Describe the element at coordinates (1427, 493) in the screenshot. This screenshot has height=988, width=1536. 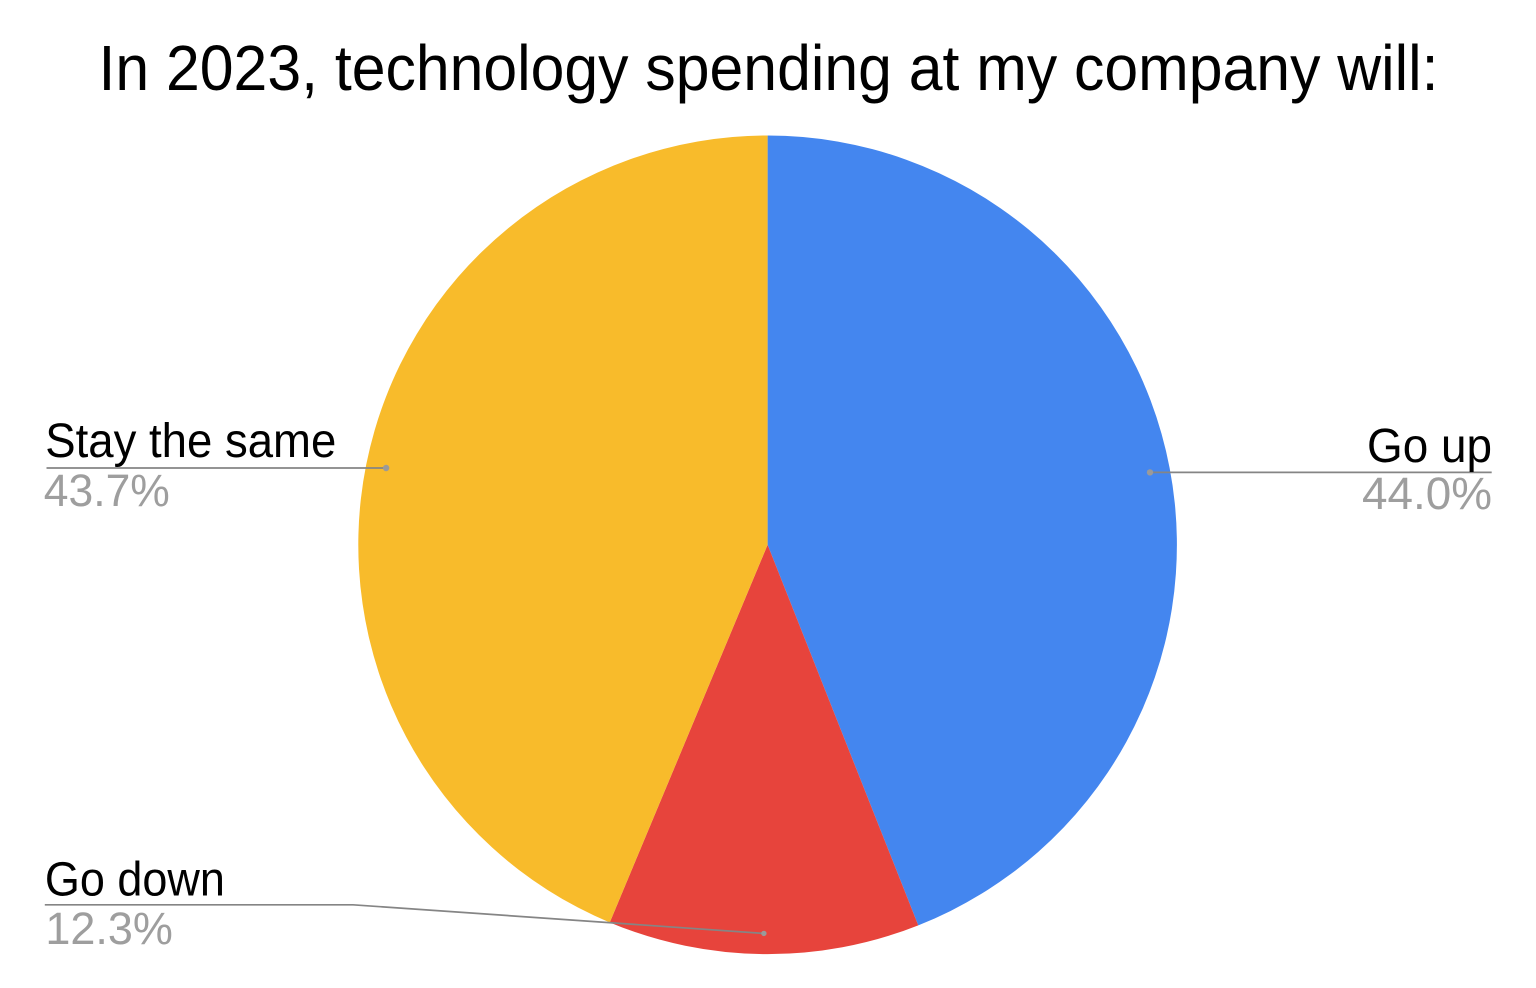
I see `svg-text: 44.0%` at that location.